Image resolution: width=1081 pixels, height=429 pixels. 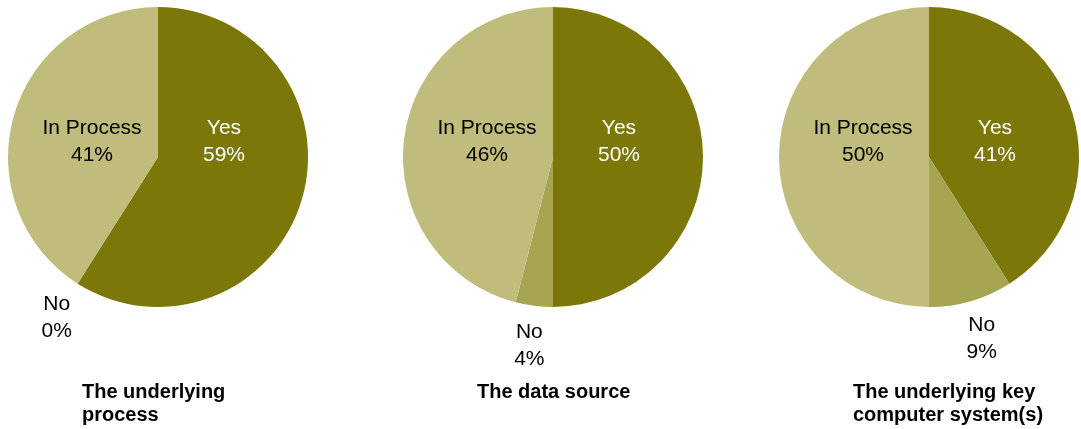 What do you see at coordinates (487, 153) in the screenshot?
I see `data-label: 46%` at bounding box center [487, 153].